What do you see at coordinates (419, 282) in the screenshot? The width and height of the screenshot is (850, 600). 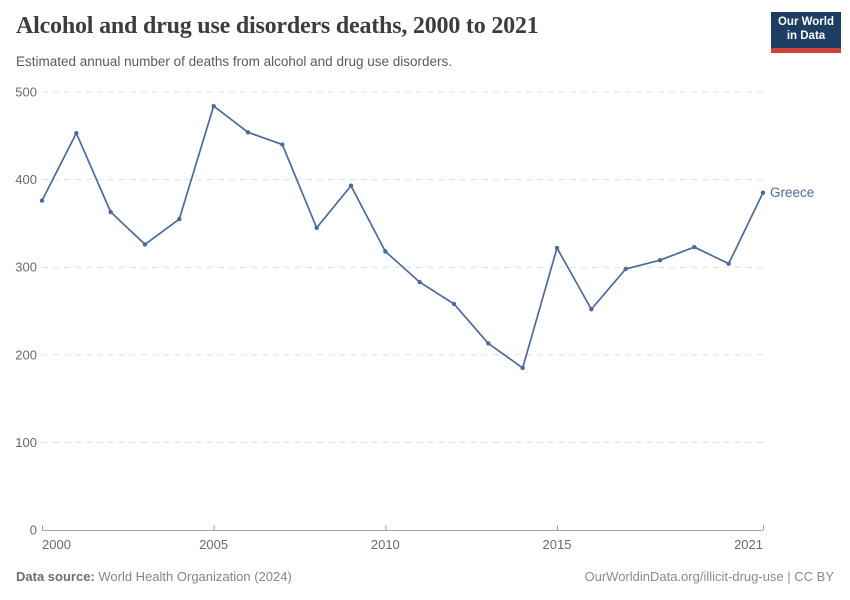 I see `data-point-2011` at bounding box center [419, 282].